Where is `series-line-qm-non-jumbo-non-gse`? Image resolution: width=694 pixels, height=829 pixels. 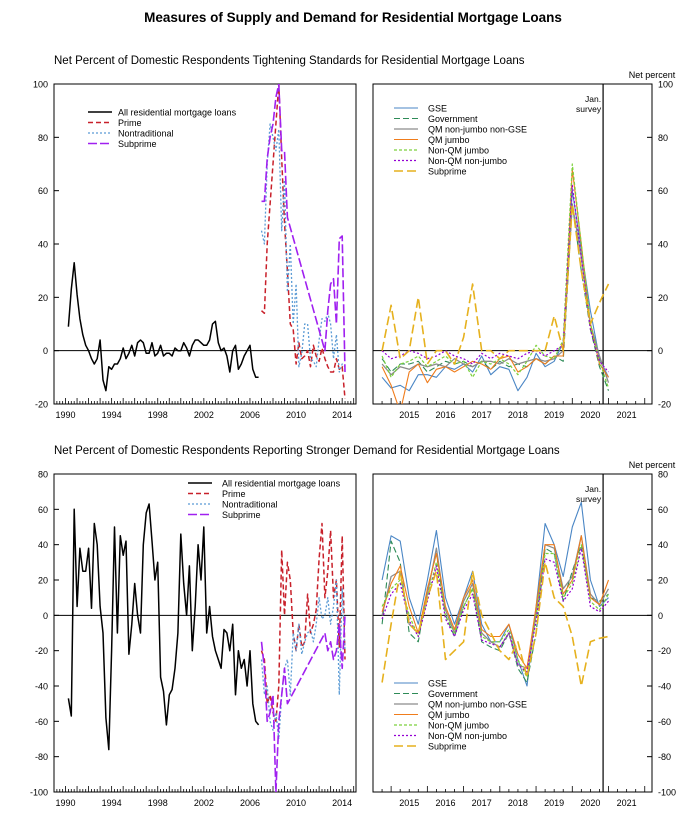
series-line-qm-non-jumbo-non-gse is located at coordinates (495, 293).